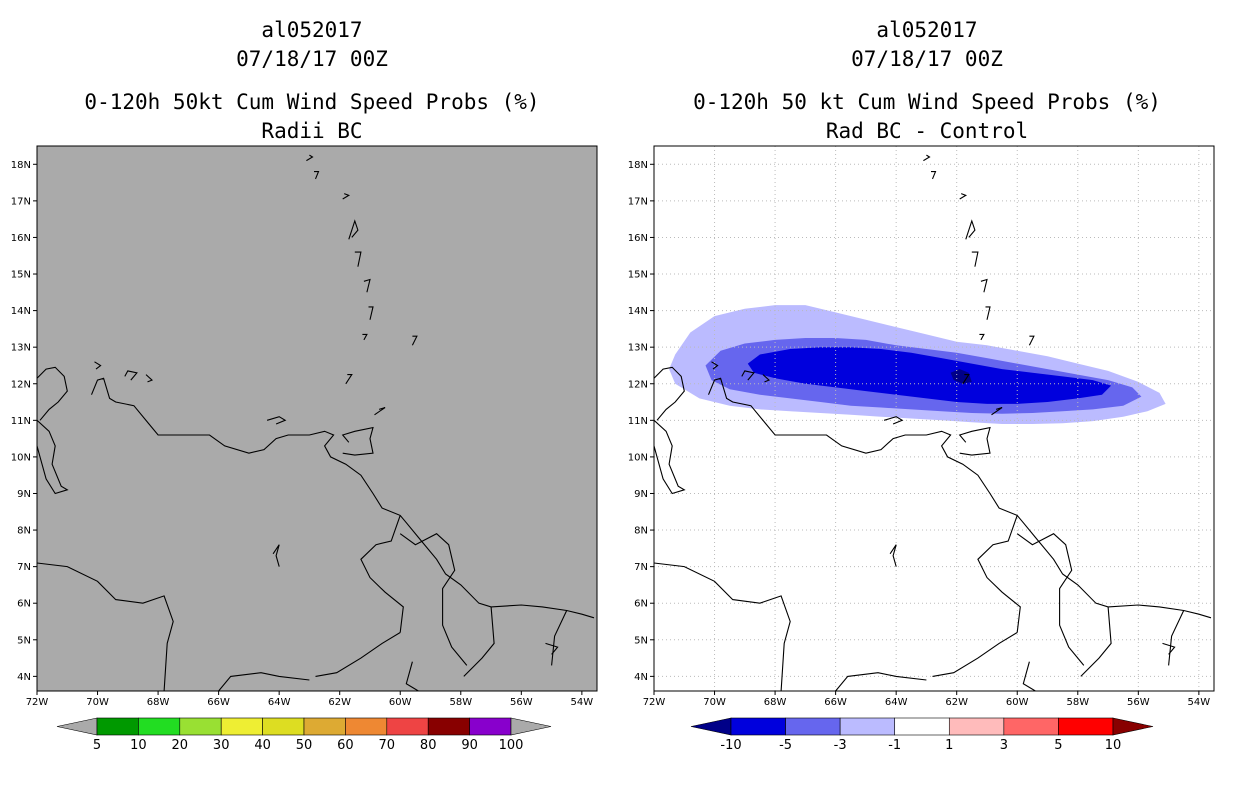  Describe the element at coordinates (312, 131) in the screenshot. I see `left-subtitle: Radii BC` at that location.